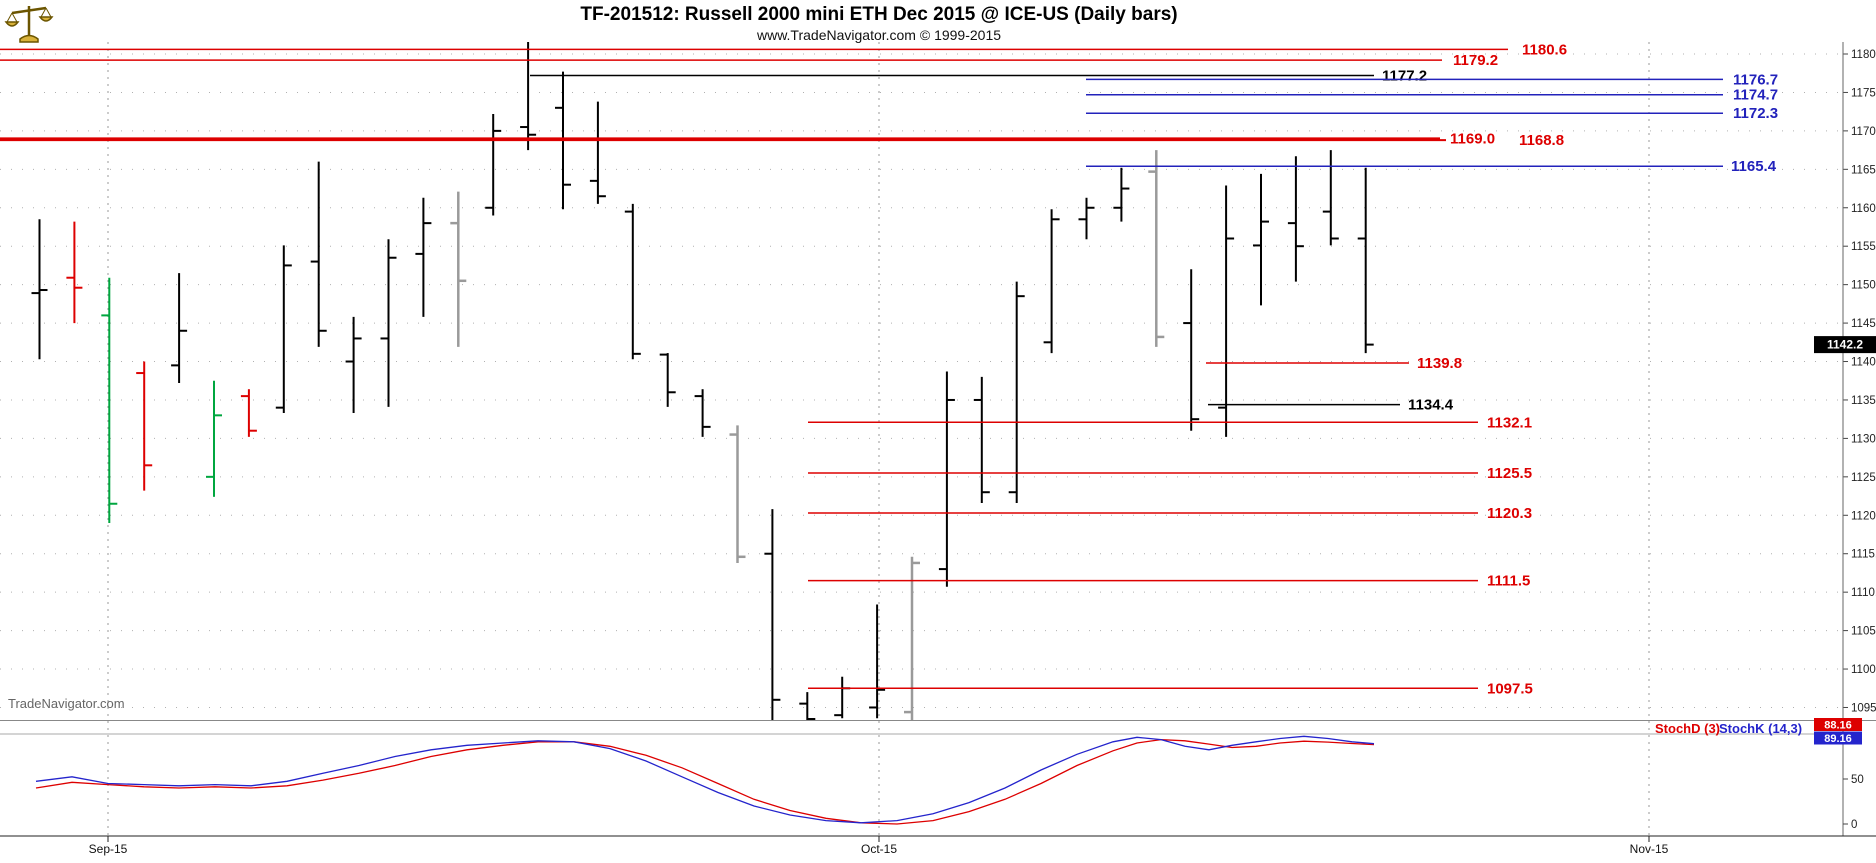 The height and width of the screenshot is (863, 1876). I want to click on price-axis-label: 1115.0, so click(1863, 555).